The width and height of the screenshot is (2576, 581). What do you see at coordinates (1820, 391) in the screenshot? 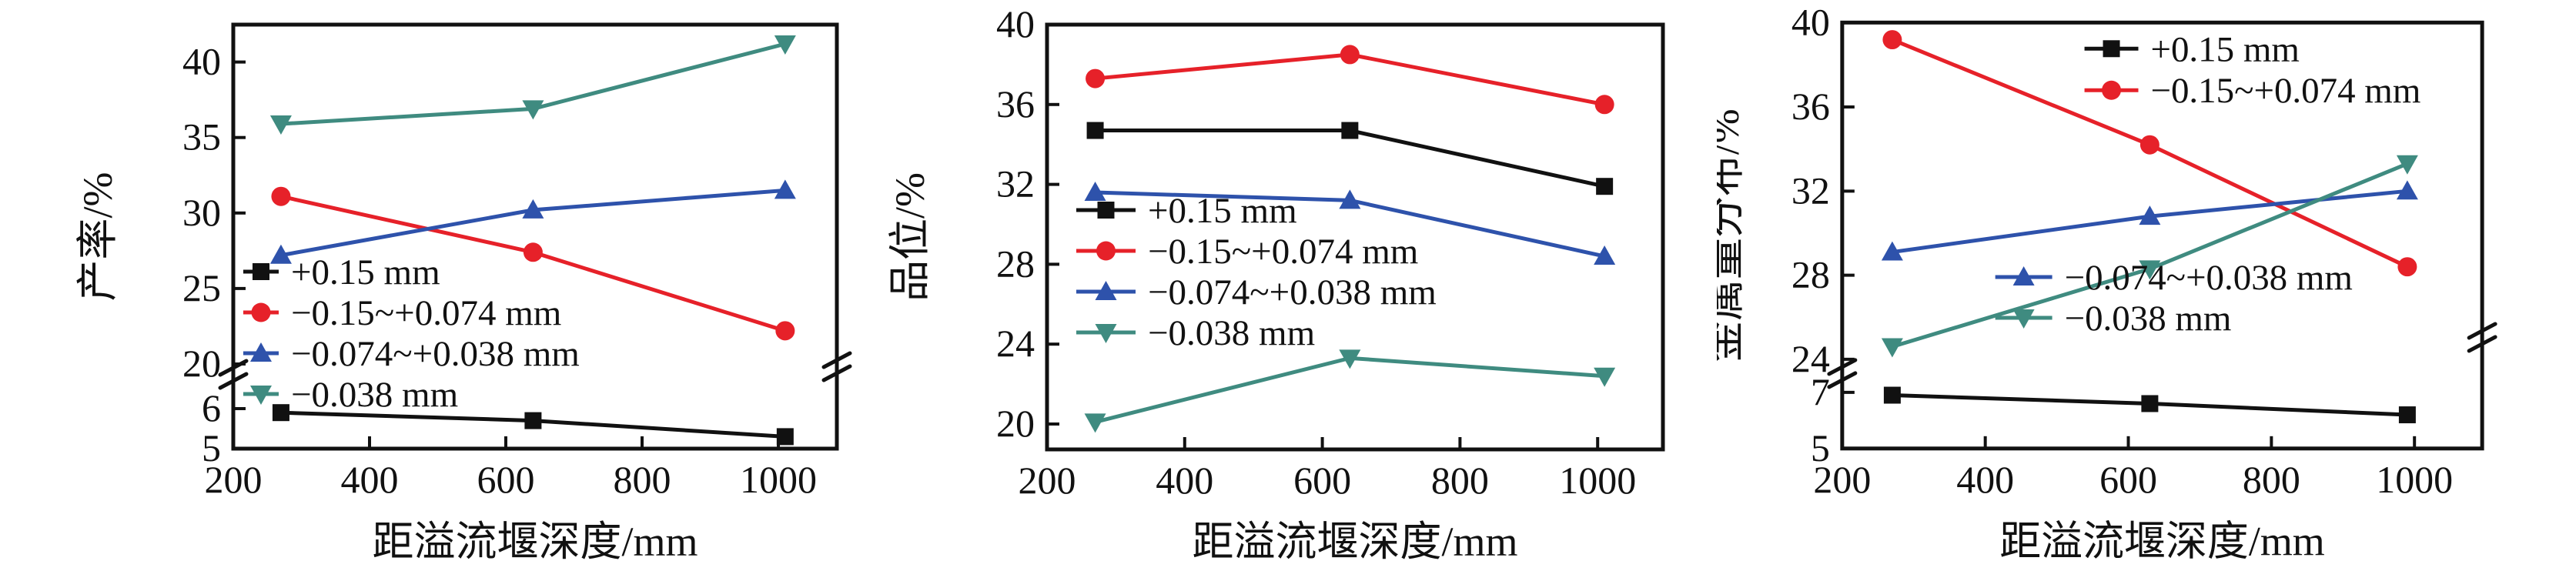
I see `y-tick-label: 7` at bounding box center [1820, 391].